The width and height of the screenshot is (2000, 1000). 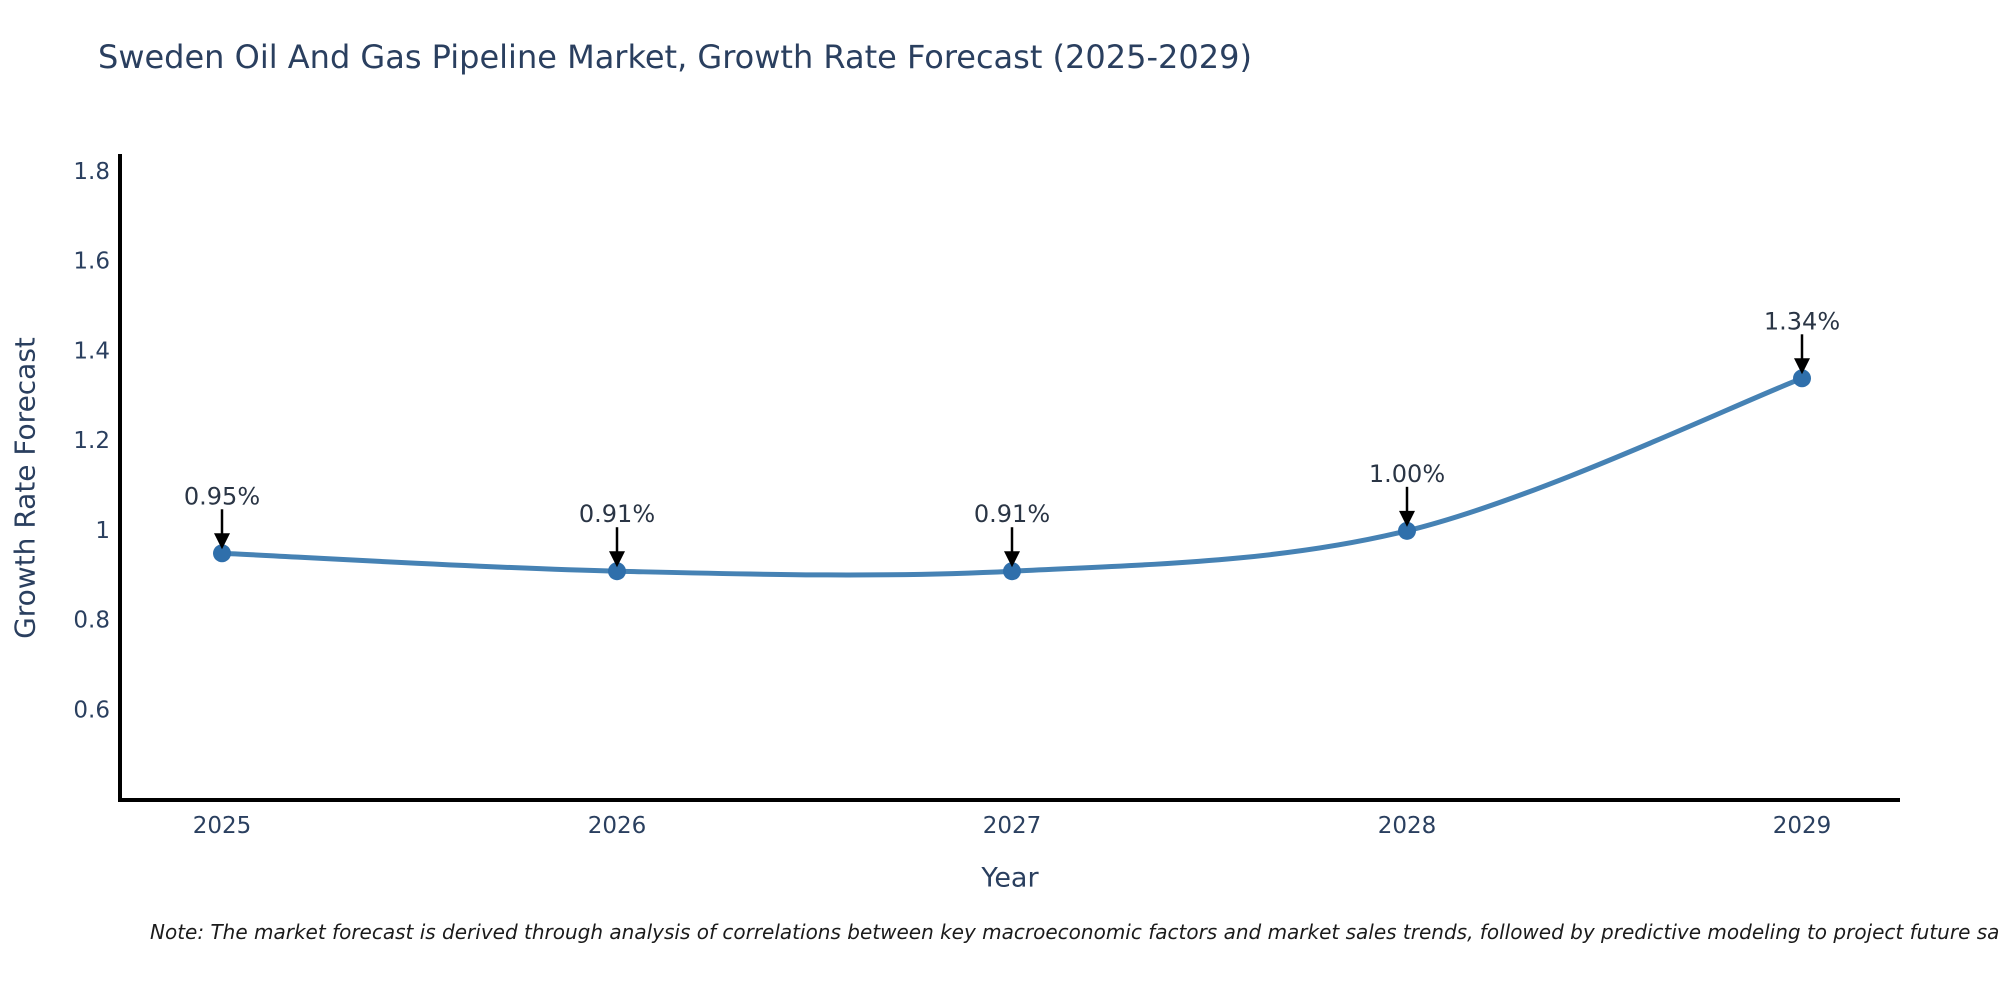 What do you see at coordinates (617, 826) in the screenshot?
I see `x-tick-label: 2026` at bounding box center [617, 826].